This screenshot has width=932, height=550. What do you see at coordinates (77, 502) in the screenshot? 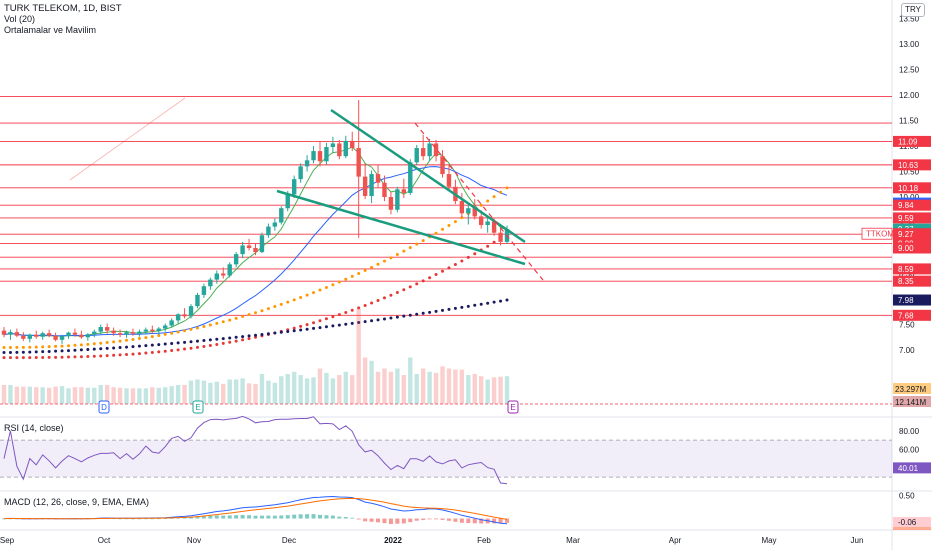
I see `macd-legend: MACD (12, 26, close, 9, EMA, EMA)` at bounding box center [77, 502].